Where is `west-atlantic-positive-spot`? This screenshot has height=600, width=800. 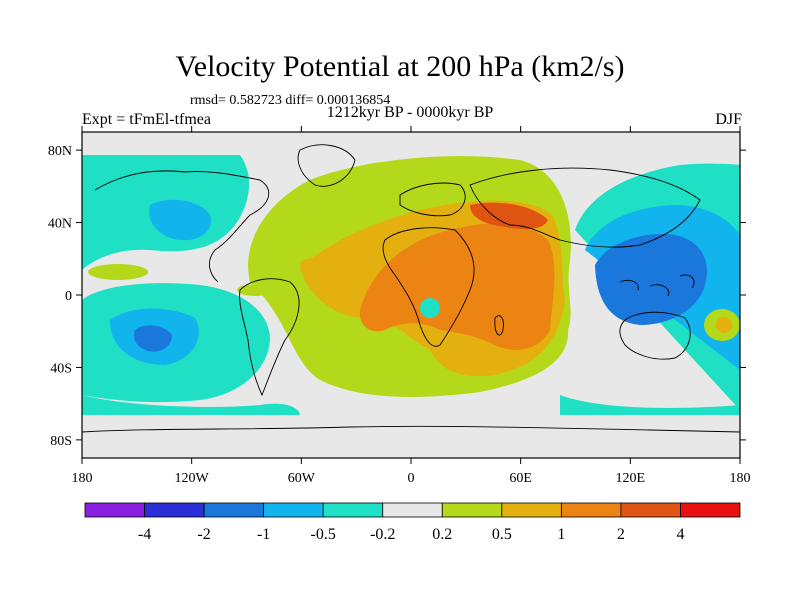 west-atlantic-positive-spot is located at coordinates (312, 264).